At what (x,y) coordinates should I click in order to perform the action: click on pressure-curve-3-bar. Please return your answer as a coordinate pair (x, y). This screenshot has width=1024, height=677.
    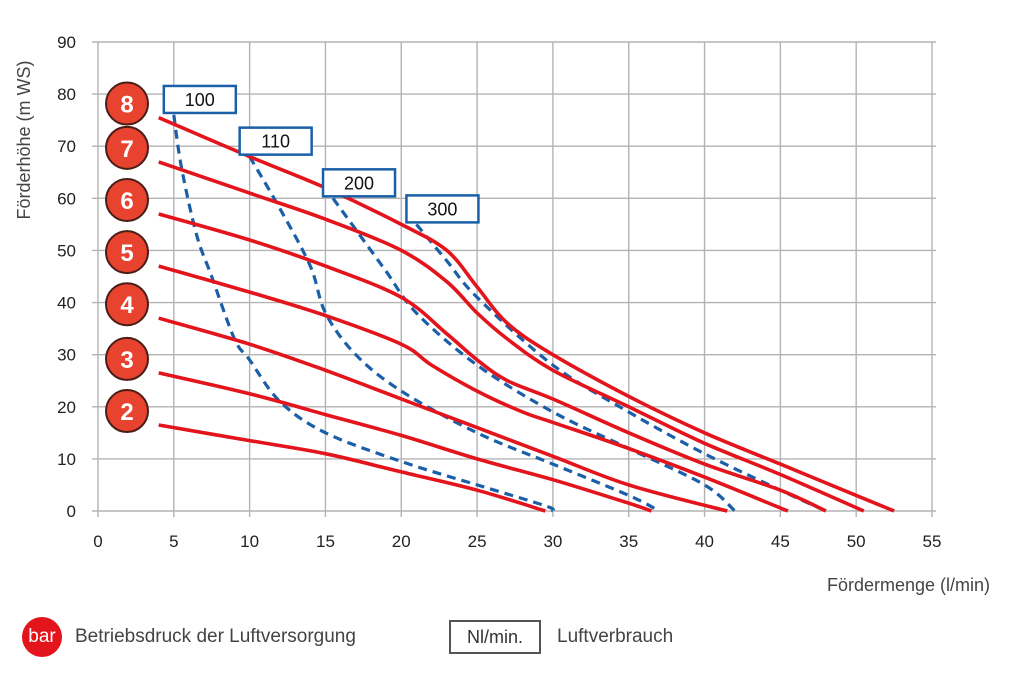
    Looking at the image, I should click on (405, 442).